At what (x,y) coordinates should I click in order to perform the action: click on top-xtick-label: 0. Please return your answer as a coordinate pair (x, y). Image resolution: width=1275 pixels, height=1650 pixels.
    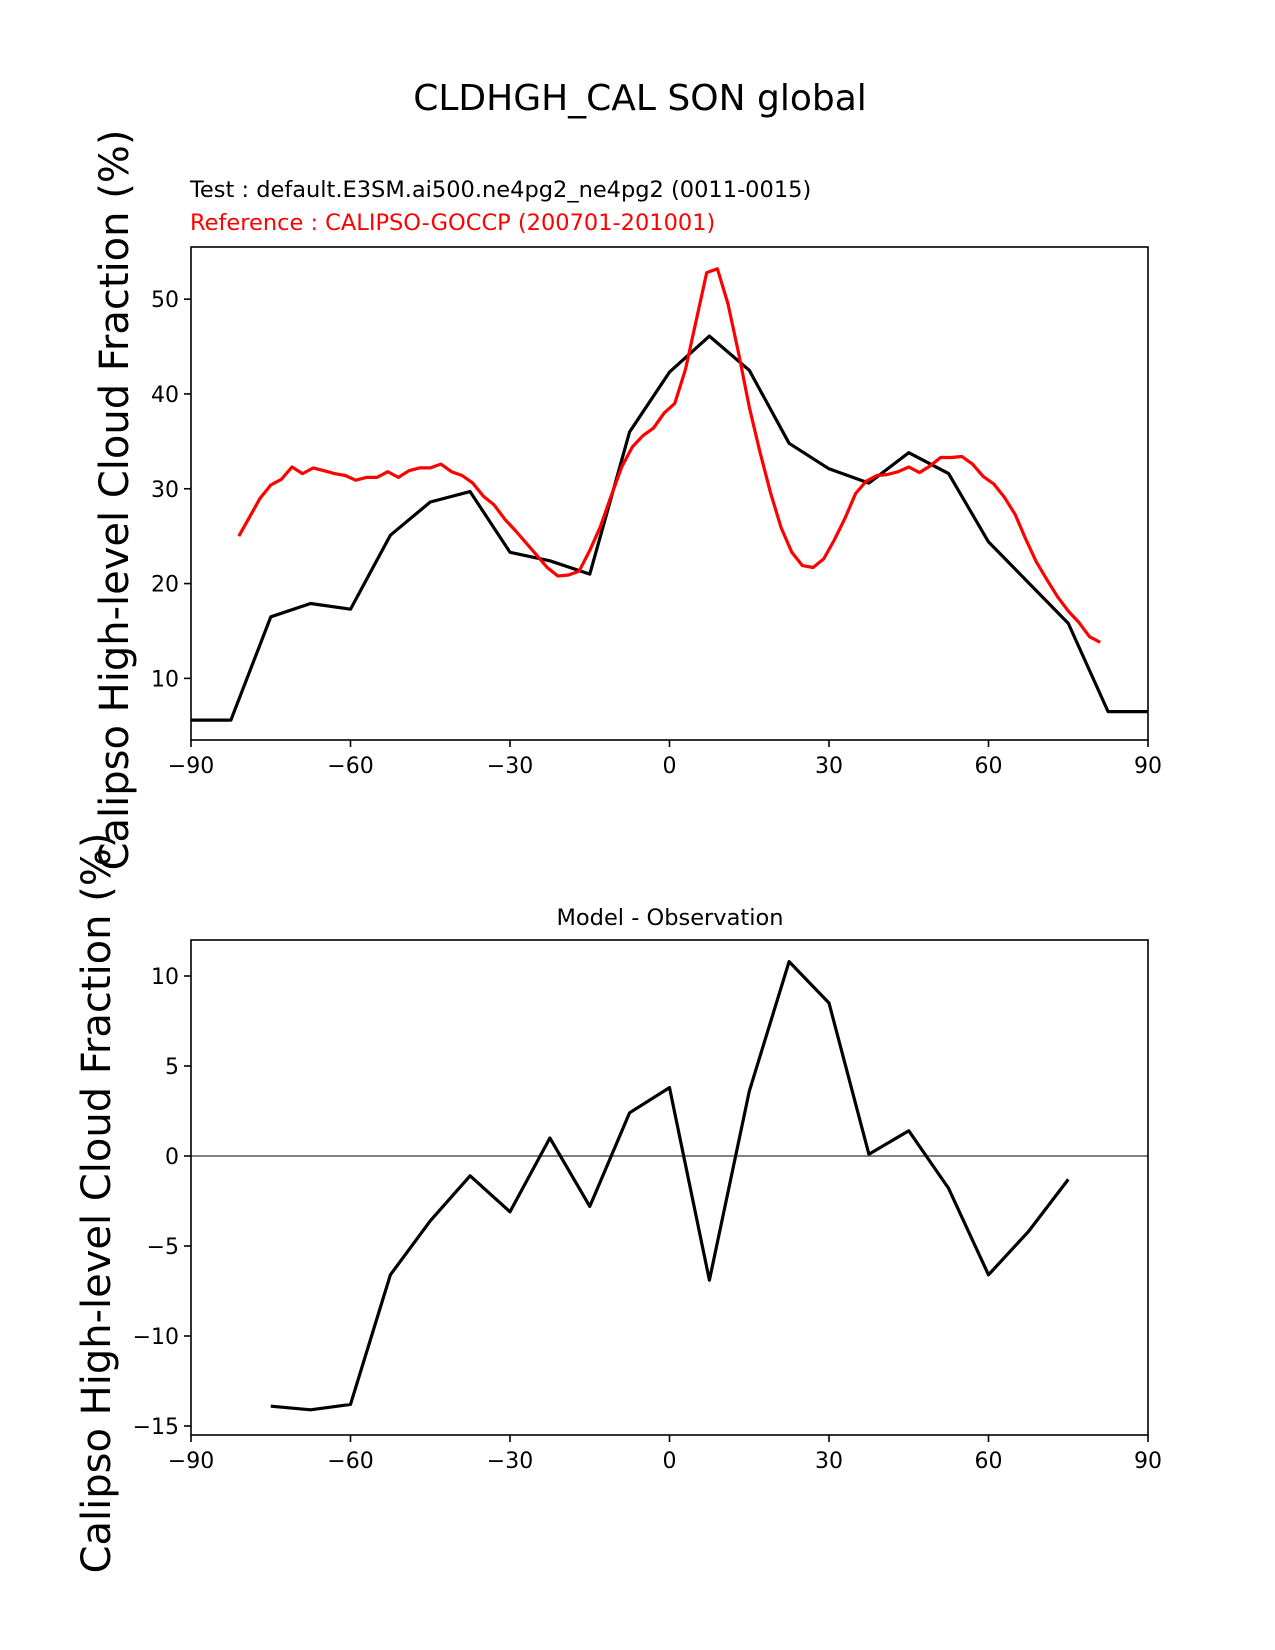
    Looking at the image, I should click on (670, 766).